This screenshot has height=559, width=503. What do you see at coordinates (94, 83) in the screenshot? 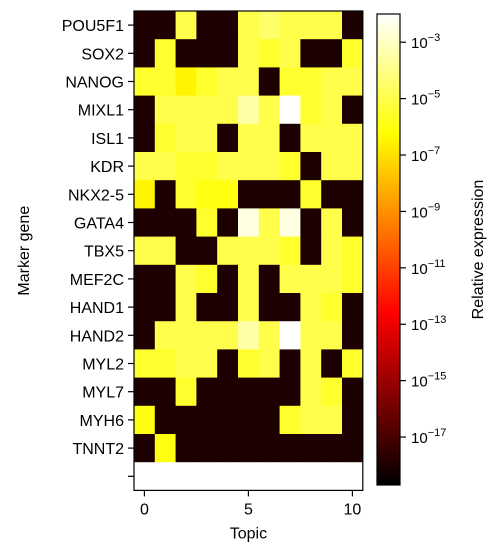
I see `y-tick-label: NANOG` at bounding box center [94, 83].